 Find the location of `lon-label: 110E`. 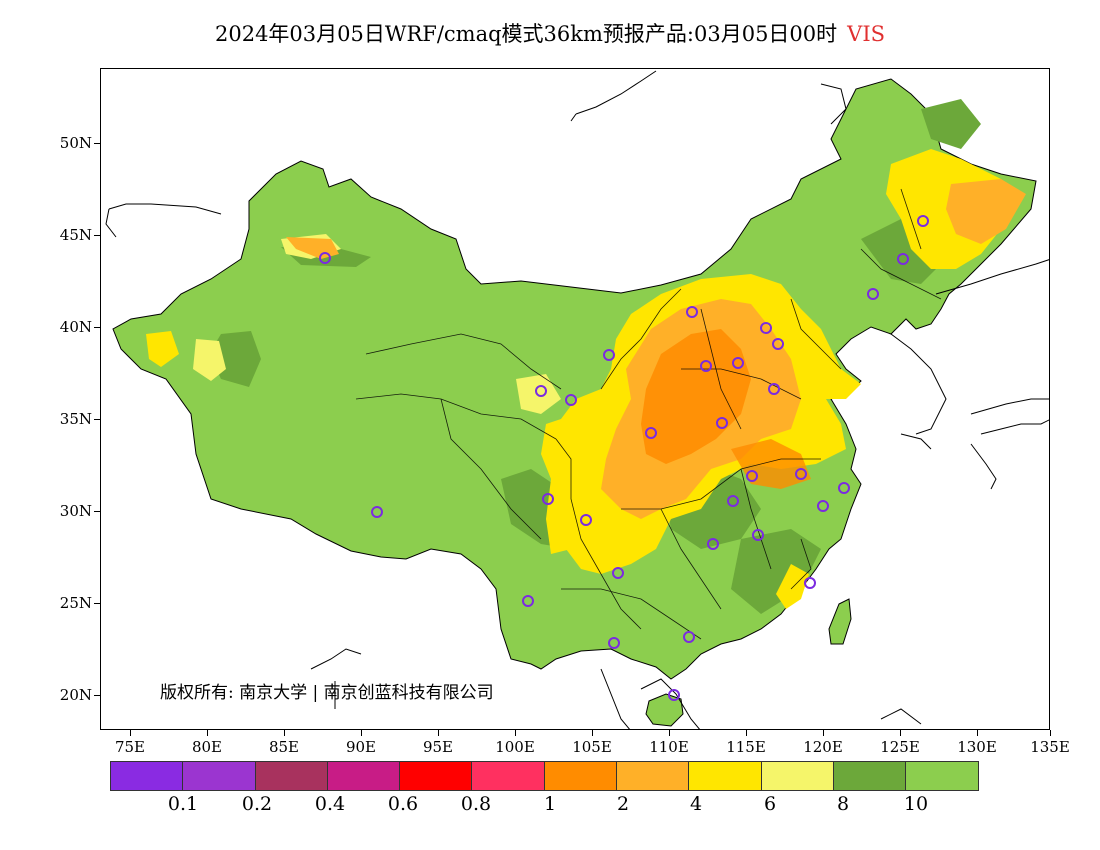

lon-label: 110E is located at coordinates (669, 743).